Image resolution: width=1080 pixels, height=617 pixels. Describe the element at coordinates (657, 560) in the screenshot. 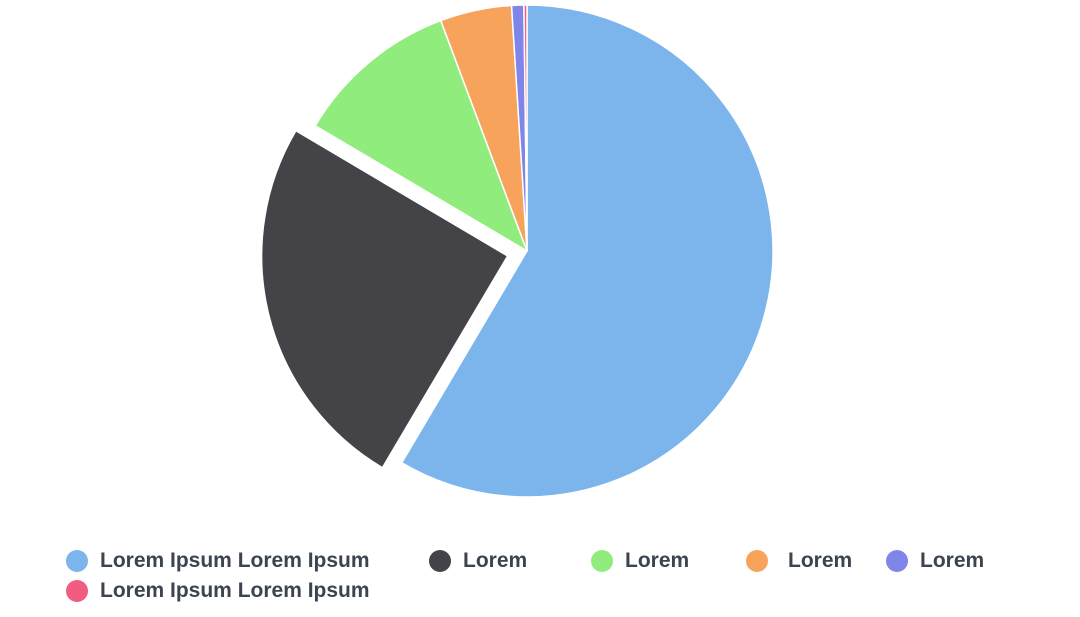

I see `legend-label-2: Lorem` at that location.